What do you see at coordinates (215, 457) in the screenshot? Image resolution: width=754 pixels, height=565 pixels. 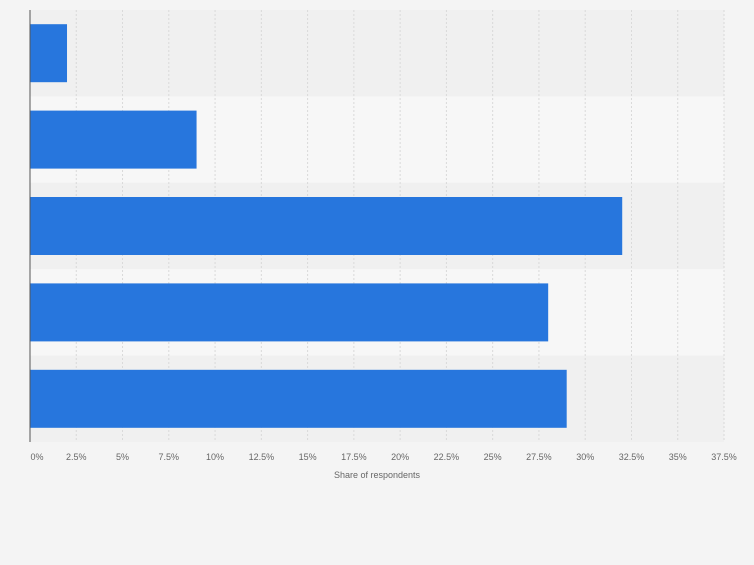 I see `x-tick-label: 10%` at bounding box center [215, 457].